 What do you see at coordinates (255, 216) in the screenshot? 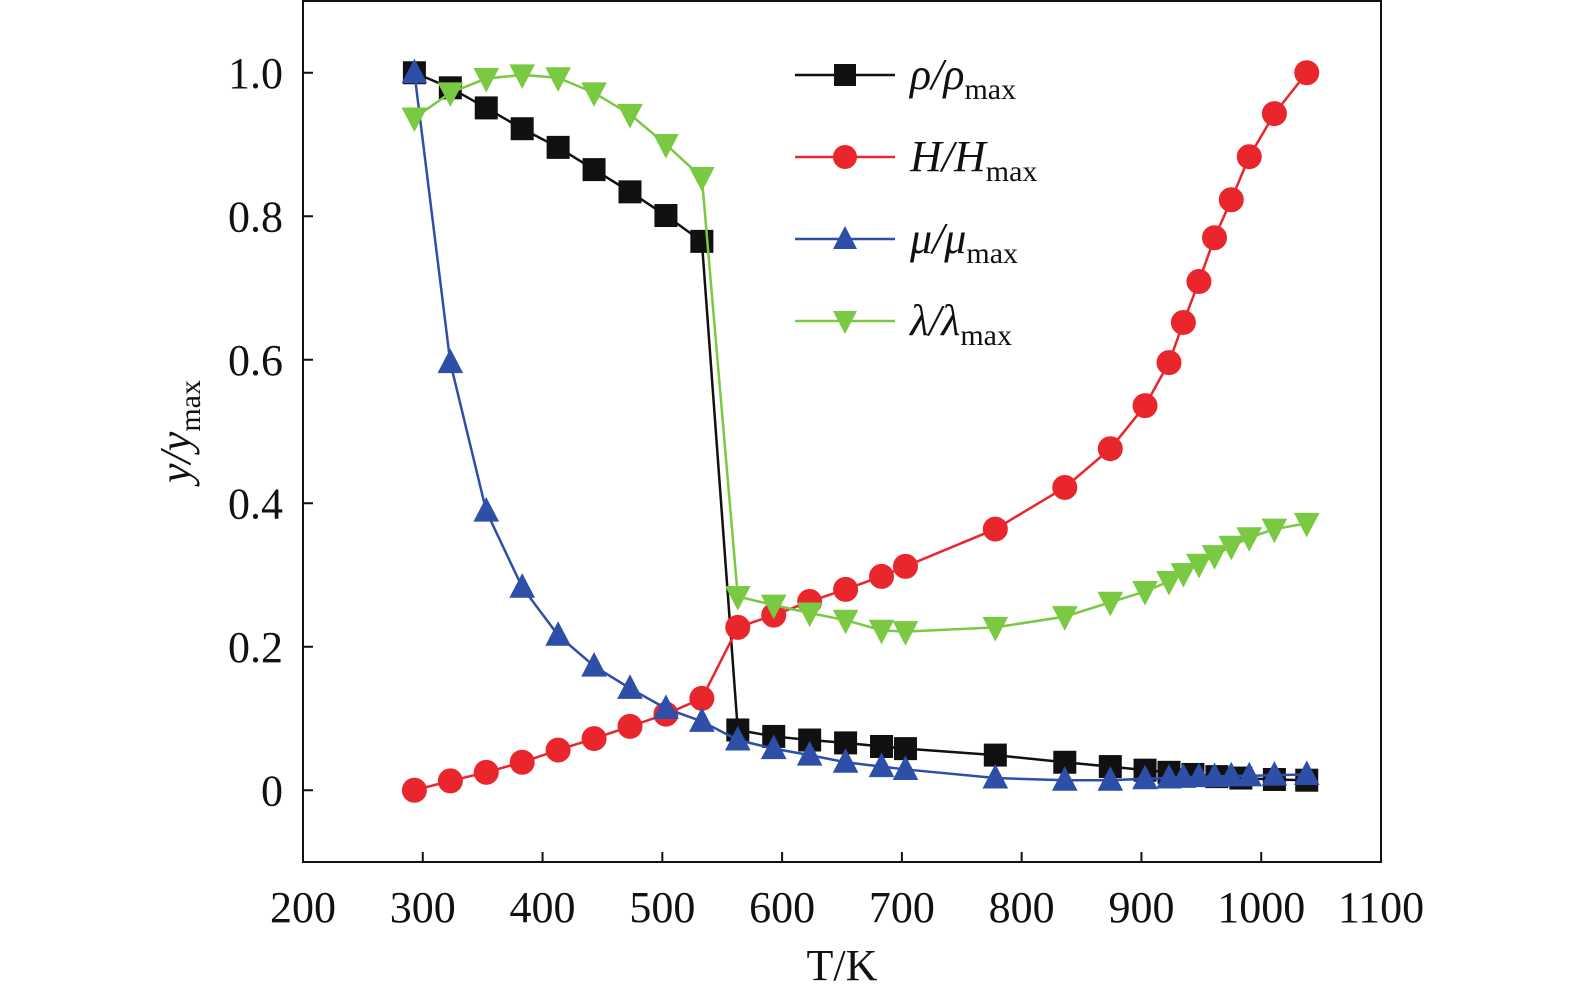
I see `y-tick-label: 0.8` at bounding box center [255, 216].